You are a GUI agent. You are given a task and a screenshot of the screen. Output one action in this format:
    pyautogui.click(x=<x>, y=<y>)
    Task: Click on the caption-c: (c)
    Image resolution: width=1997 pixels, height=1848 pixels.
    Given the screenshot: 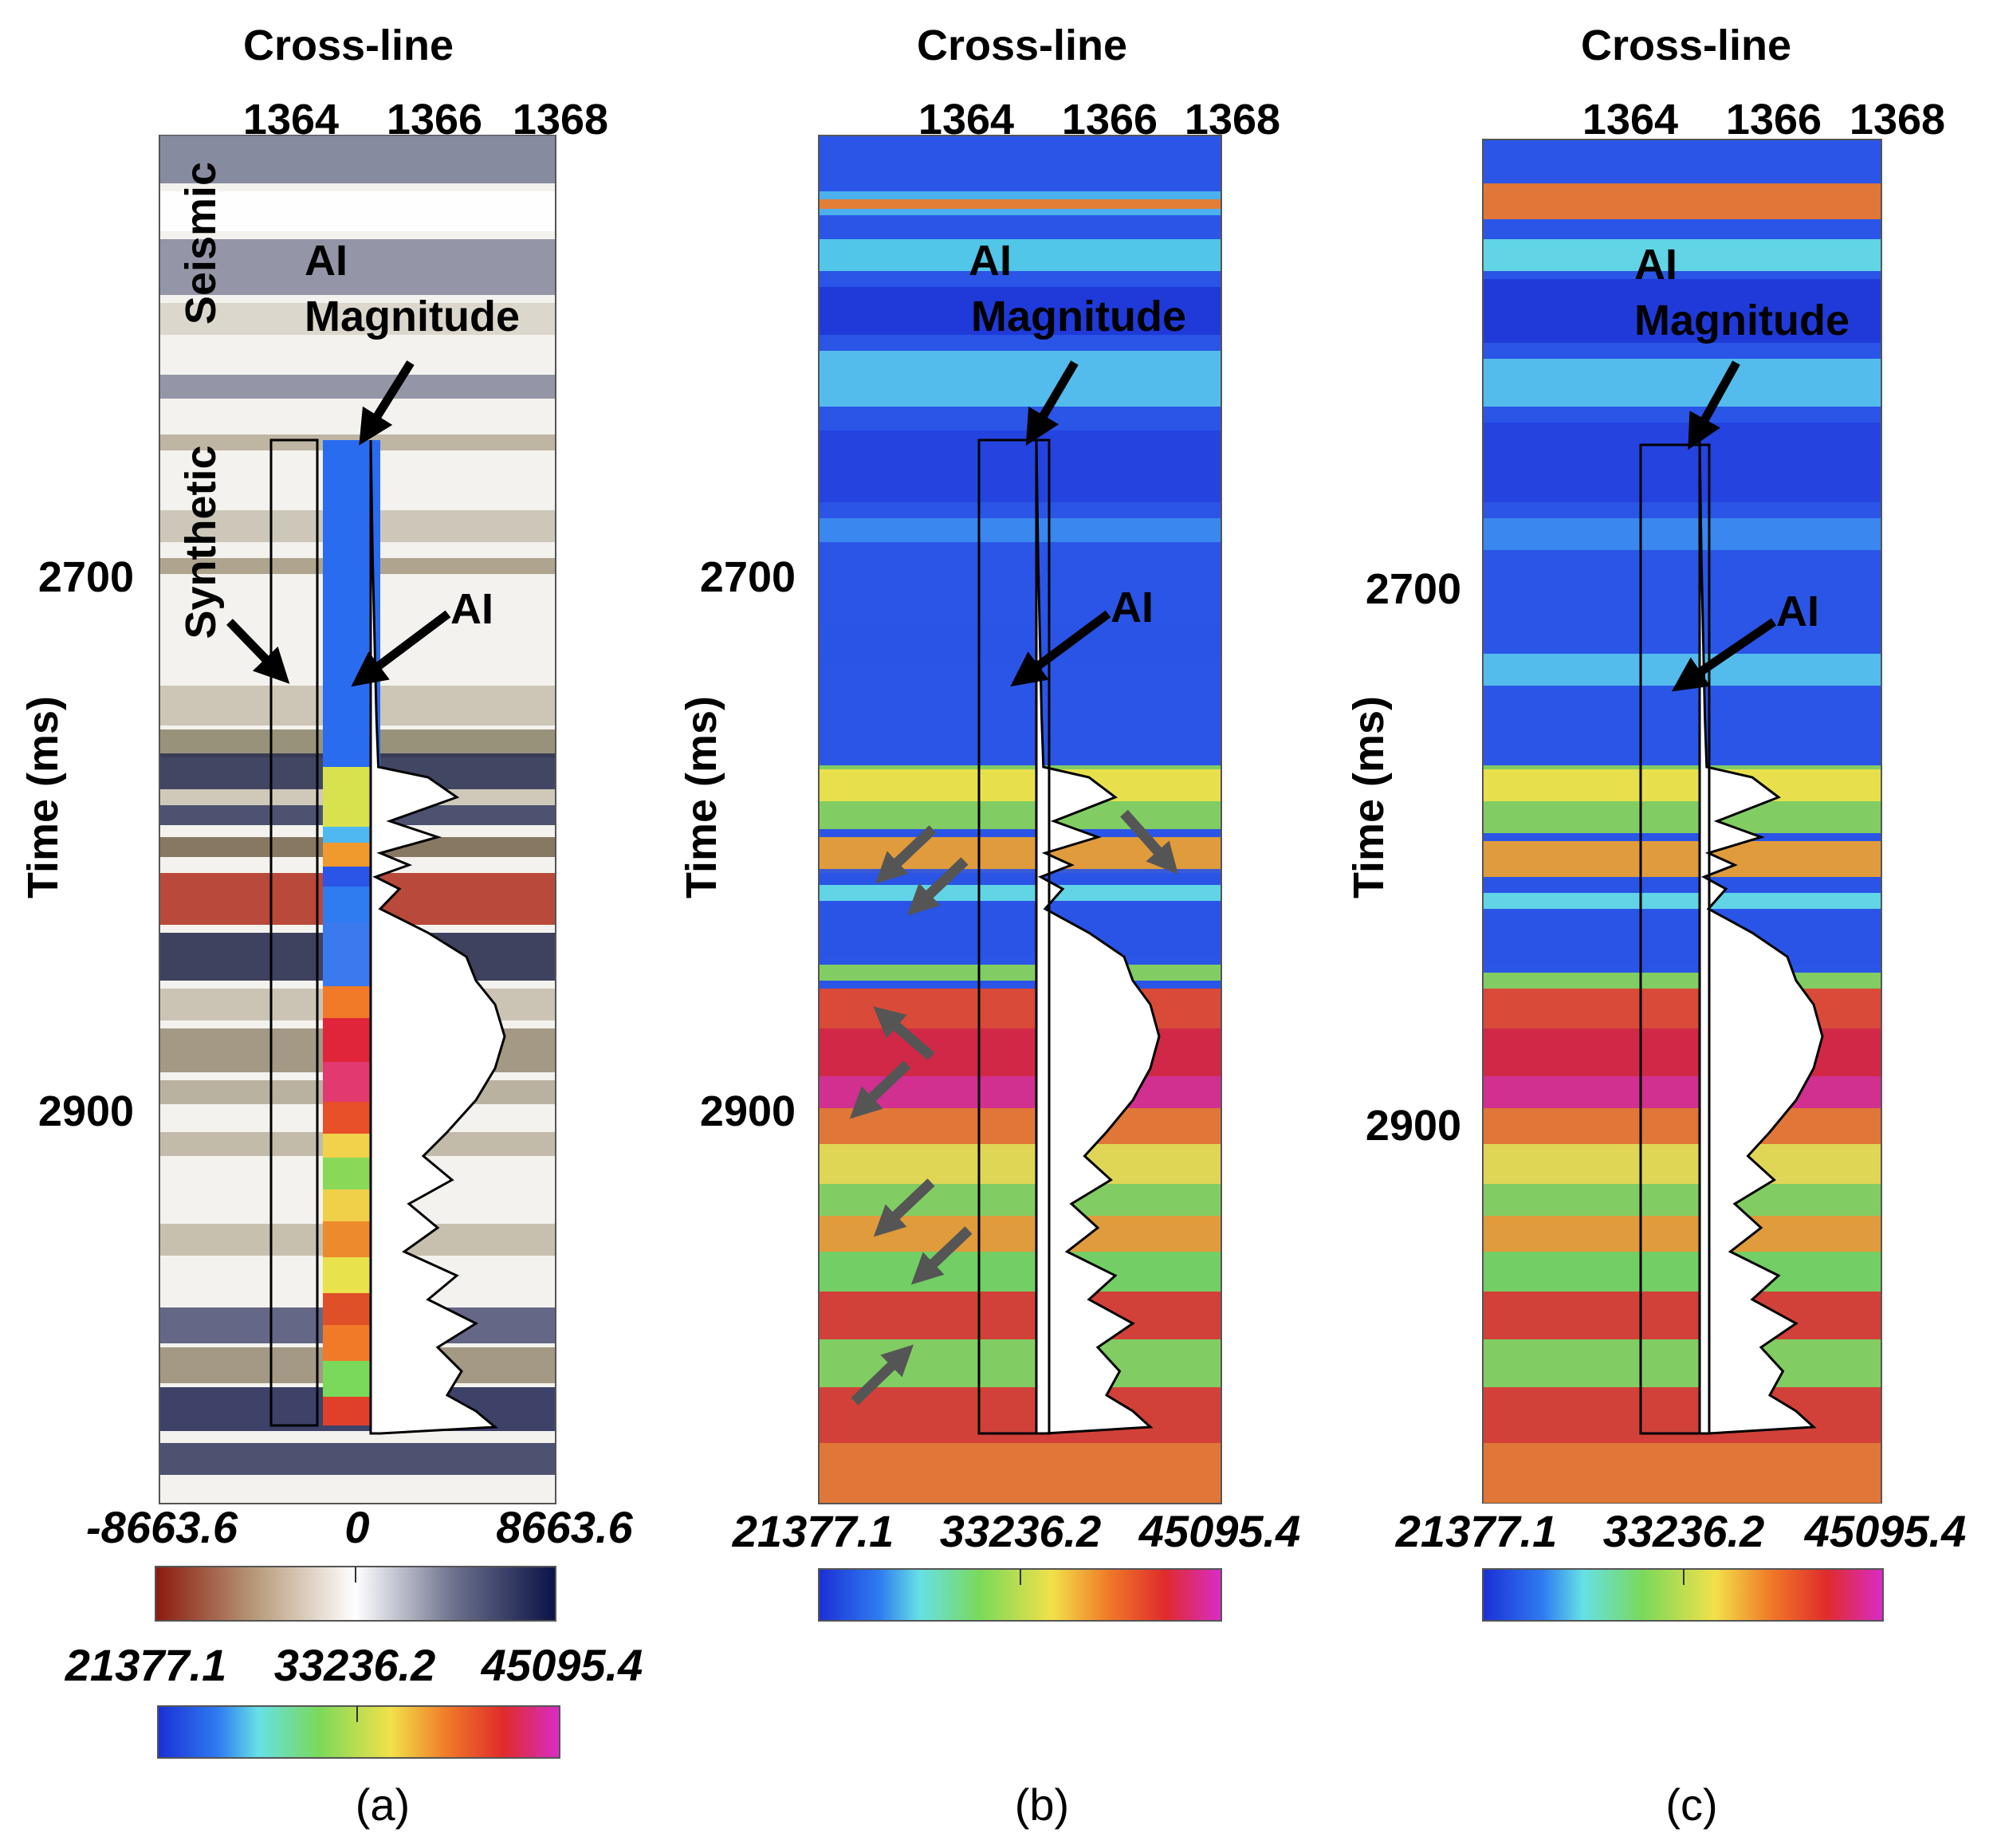 What is the action you would take?
    pyautogui.click(x=1691, y=1804)
    